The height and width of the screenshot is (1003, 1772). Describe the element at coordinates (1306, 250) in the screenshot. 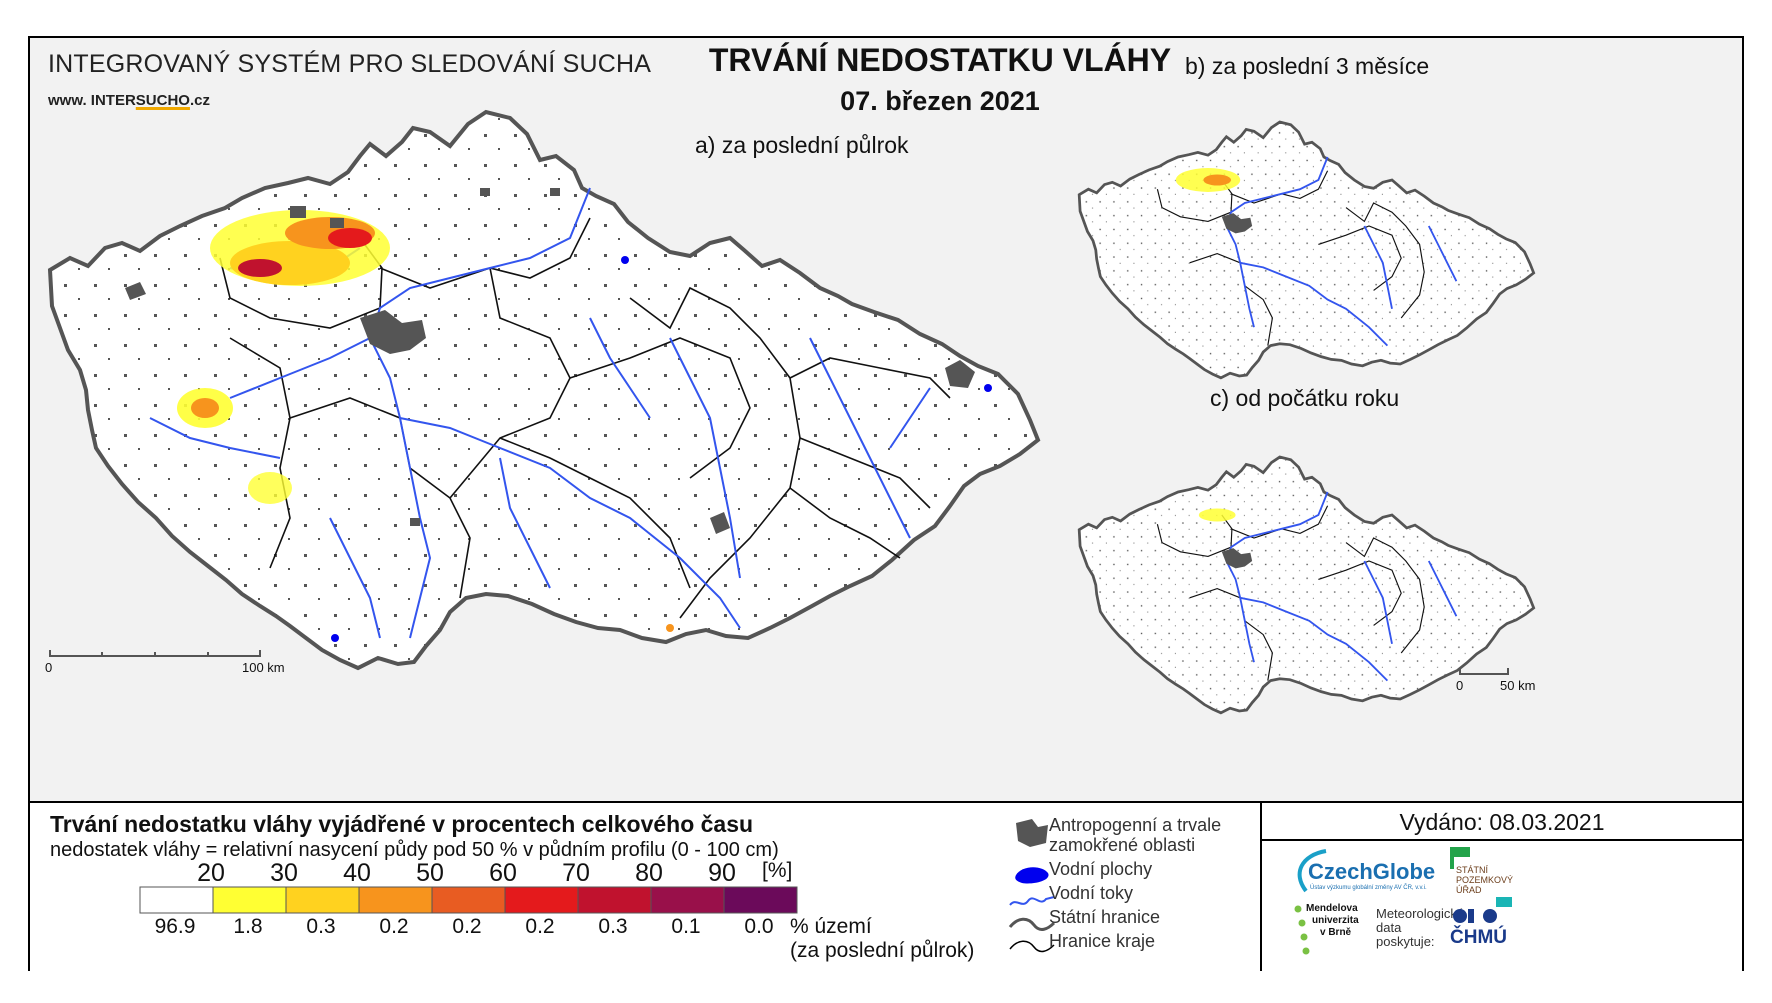

I see `map-b` at that location.